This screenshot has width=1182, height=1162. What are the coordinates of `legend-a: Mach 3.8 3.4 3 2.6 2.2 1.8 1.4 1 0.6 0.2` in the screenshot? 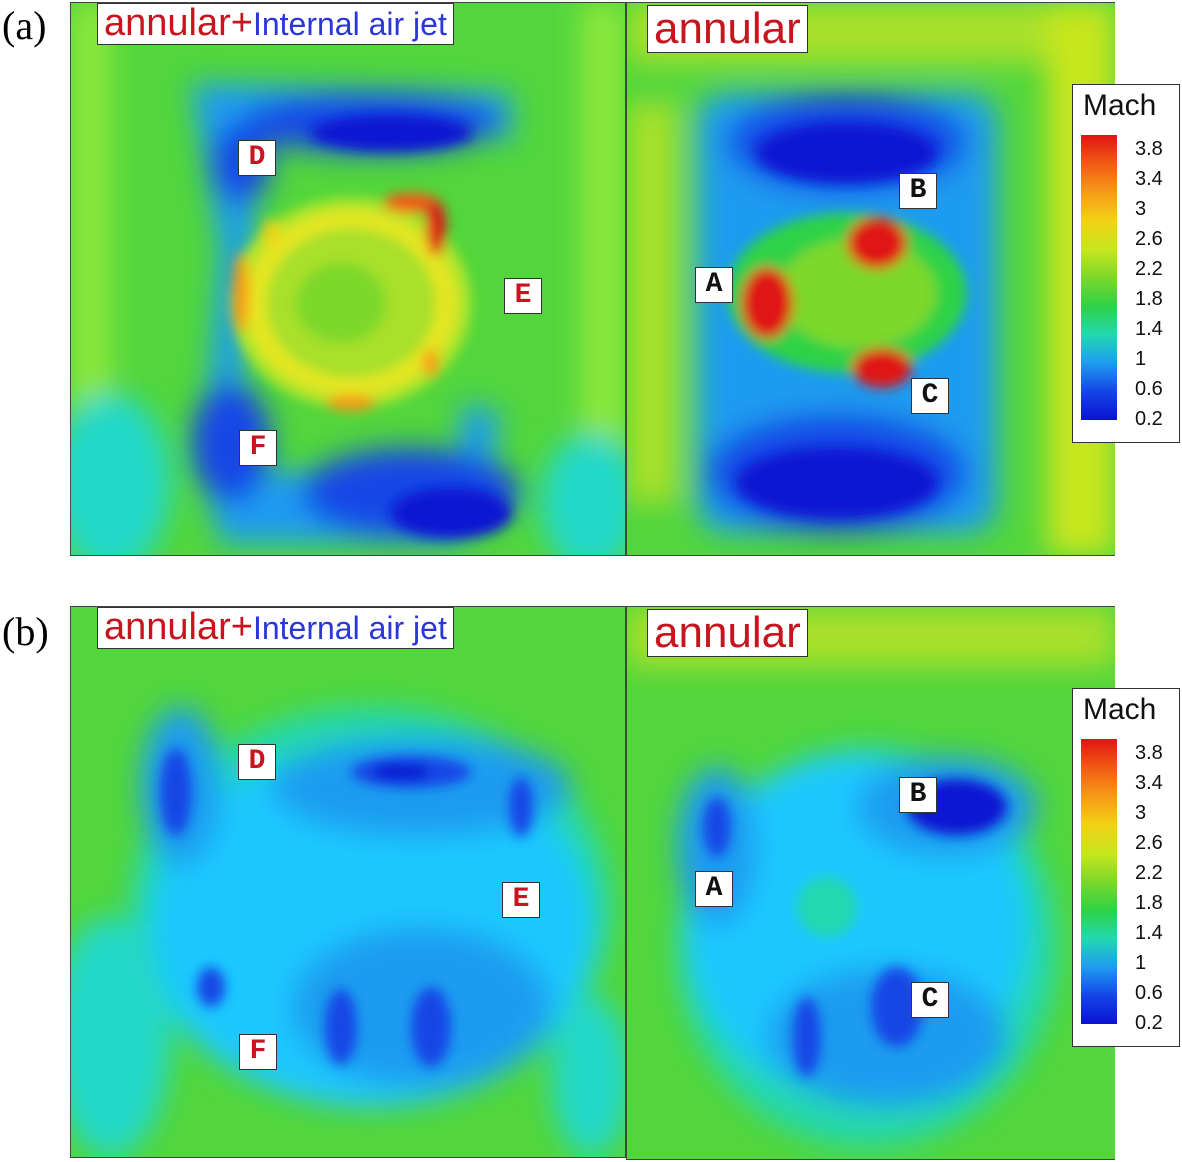 It's located at (1126, 263).